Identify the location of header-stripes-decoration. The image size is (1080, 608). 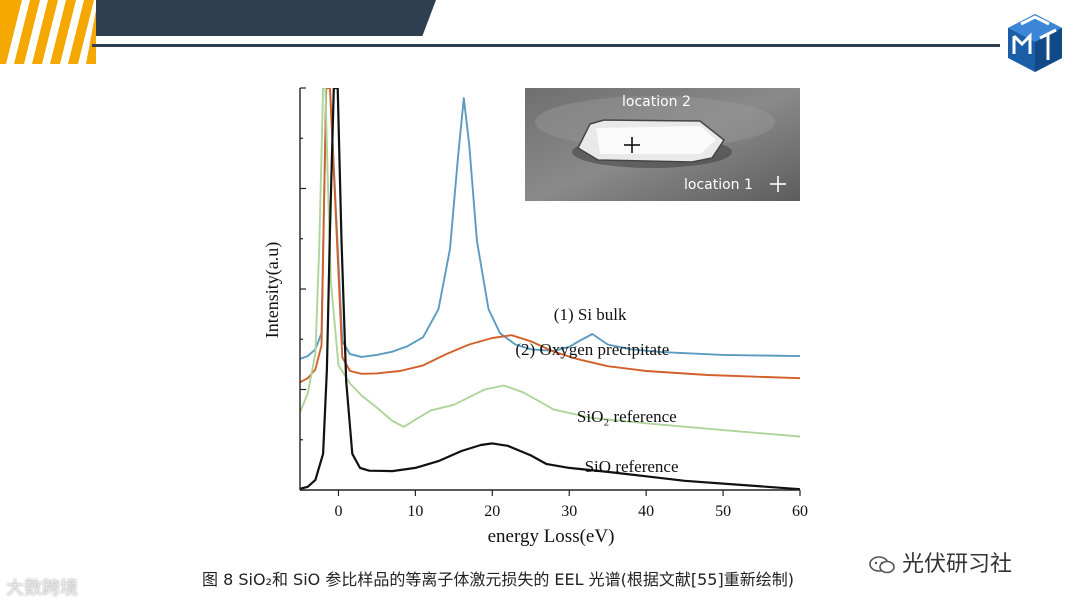
(48, 32).